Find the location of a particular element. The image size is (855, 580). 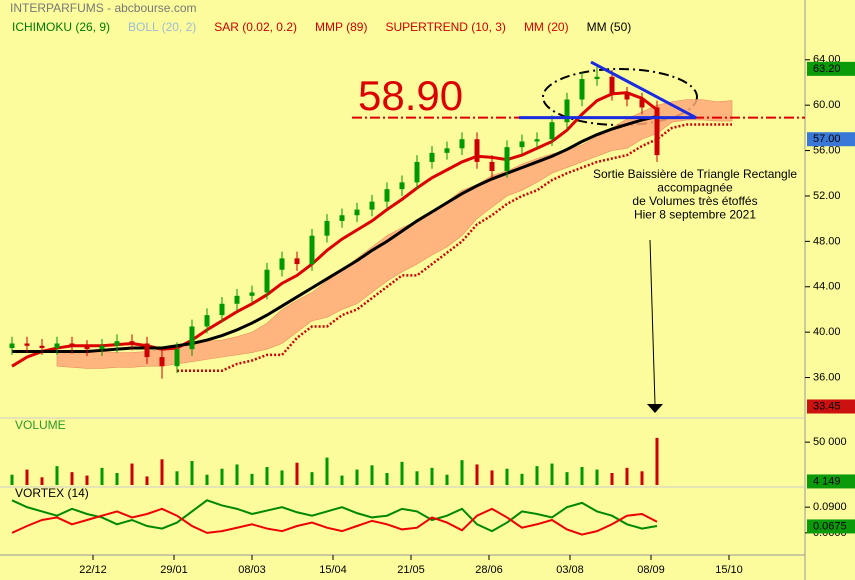

x-tick-label: 03/08 is located at coordinates (570, 570).